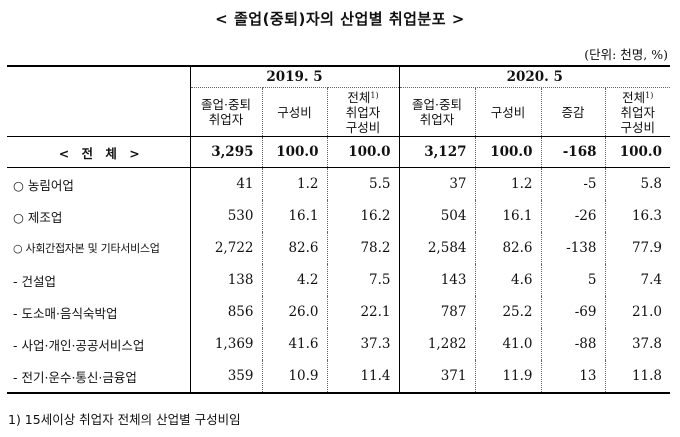 The image size is (680, 437). I want to click on cell-value: -168, so click(572, 152).